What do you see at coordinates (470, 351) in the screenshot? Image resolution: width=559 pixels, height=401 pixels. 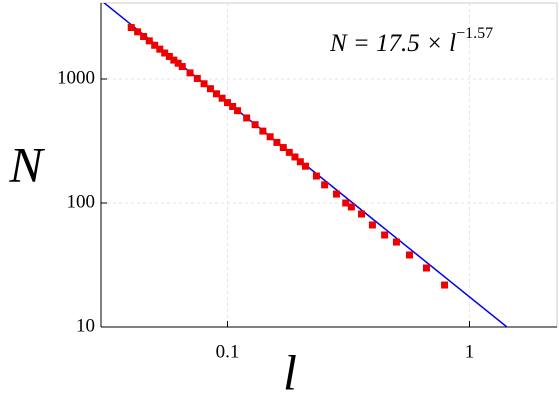 I see `x-tick-label: 1` at bounding box center [470, 351].